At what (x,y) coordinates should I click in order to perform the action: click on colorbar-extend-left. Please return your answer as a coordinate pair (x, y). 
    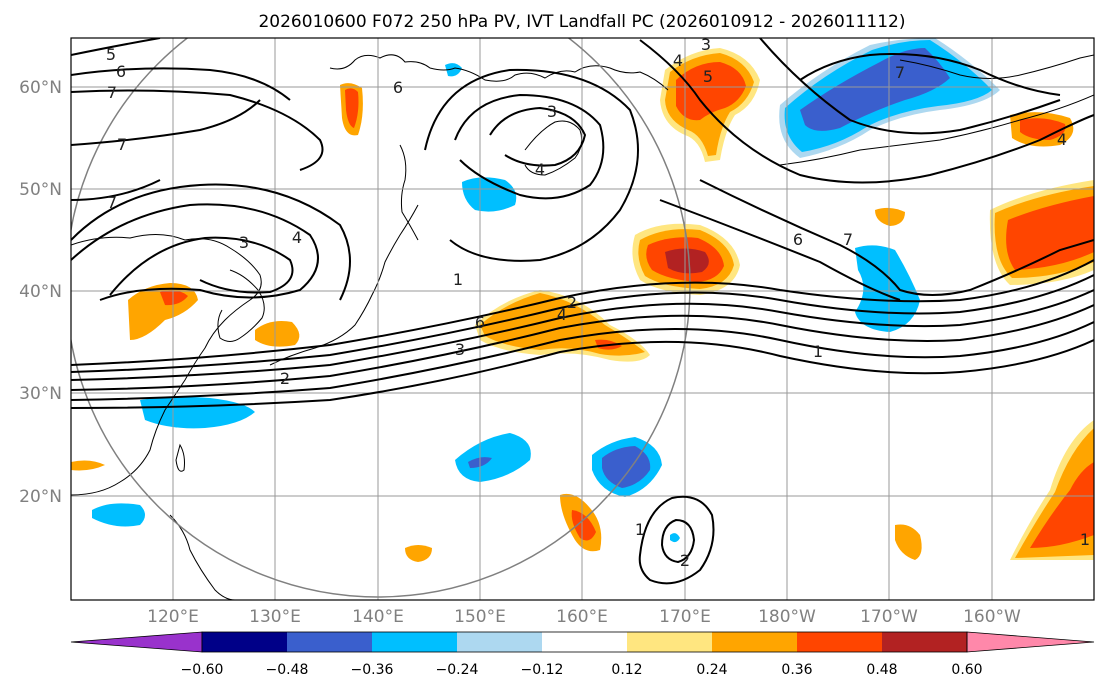
    Looking at the image, I should click on (136, 642).